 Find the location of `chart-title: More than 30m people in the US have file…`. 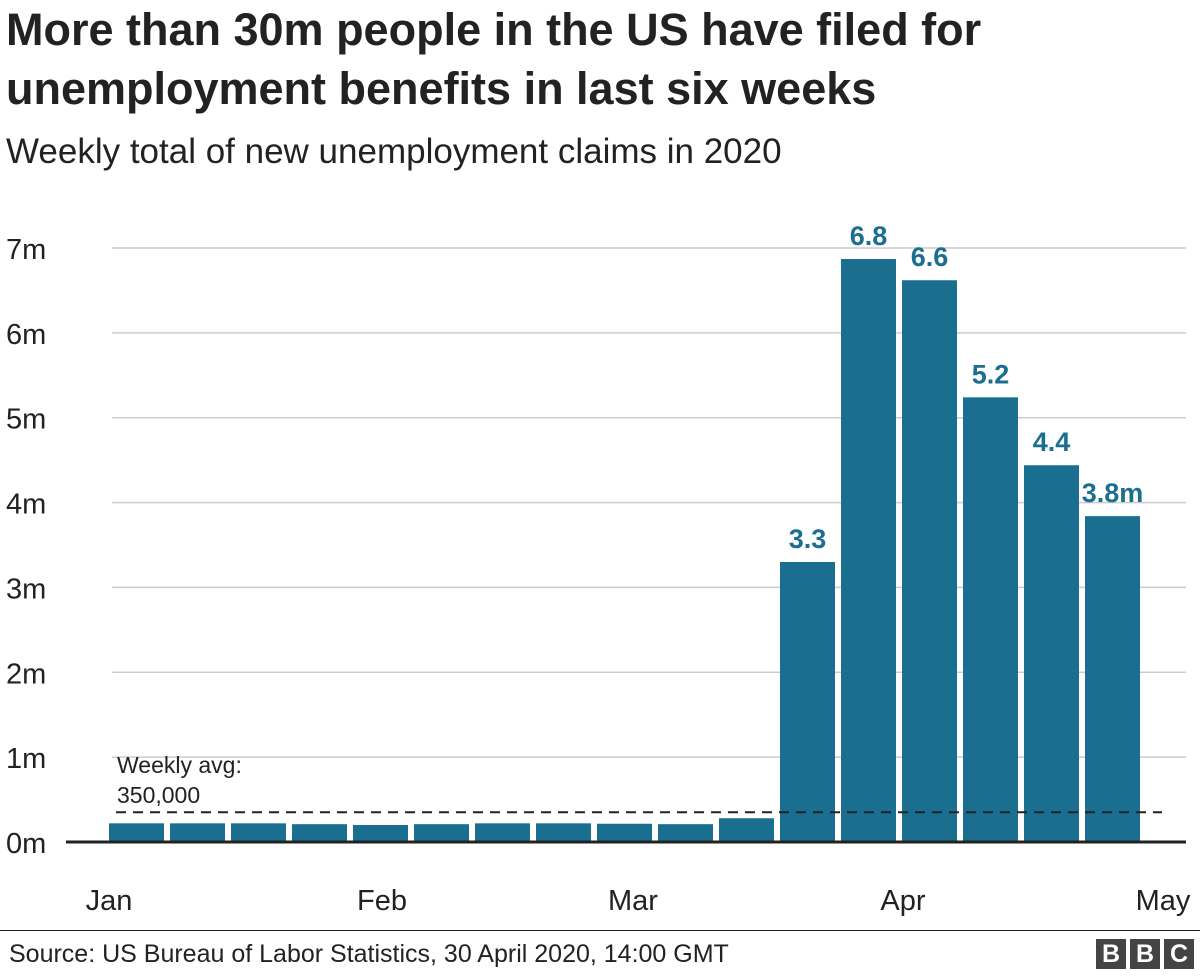

chart-title: More than 30m people in the US have file… is located at coordinates (494, 59).